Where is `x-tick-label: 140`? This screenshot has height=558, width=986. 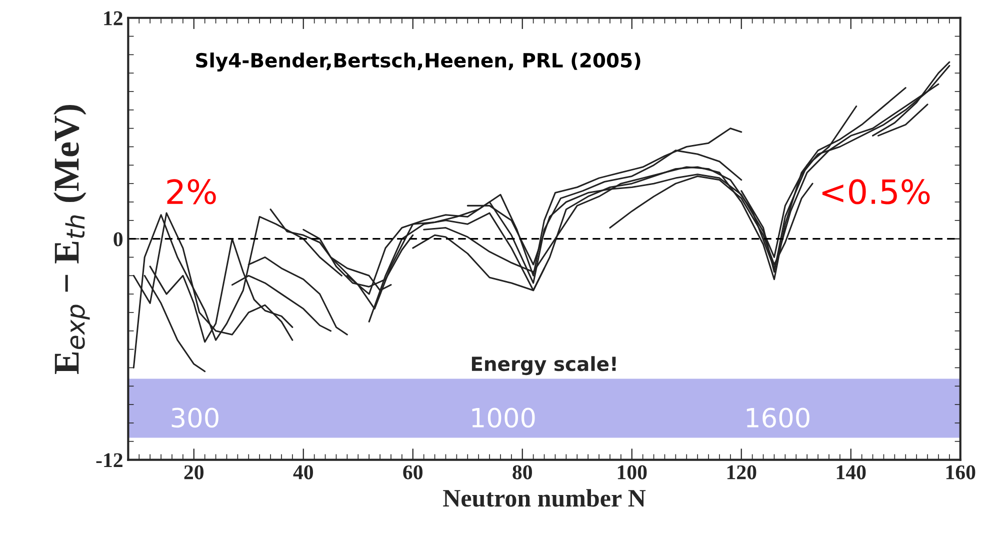 x-tick-label: 140 is located at coordinates (851, 472).